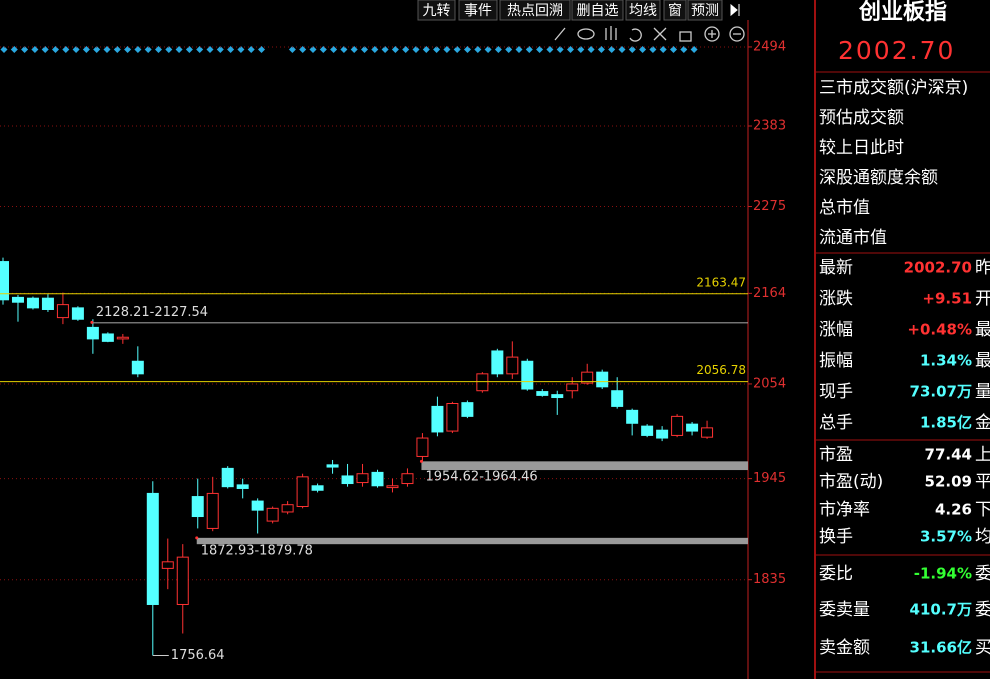 This screenshot has width=990, height=679. I want to click on quote-value: 4.26, so click(953, 510).